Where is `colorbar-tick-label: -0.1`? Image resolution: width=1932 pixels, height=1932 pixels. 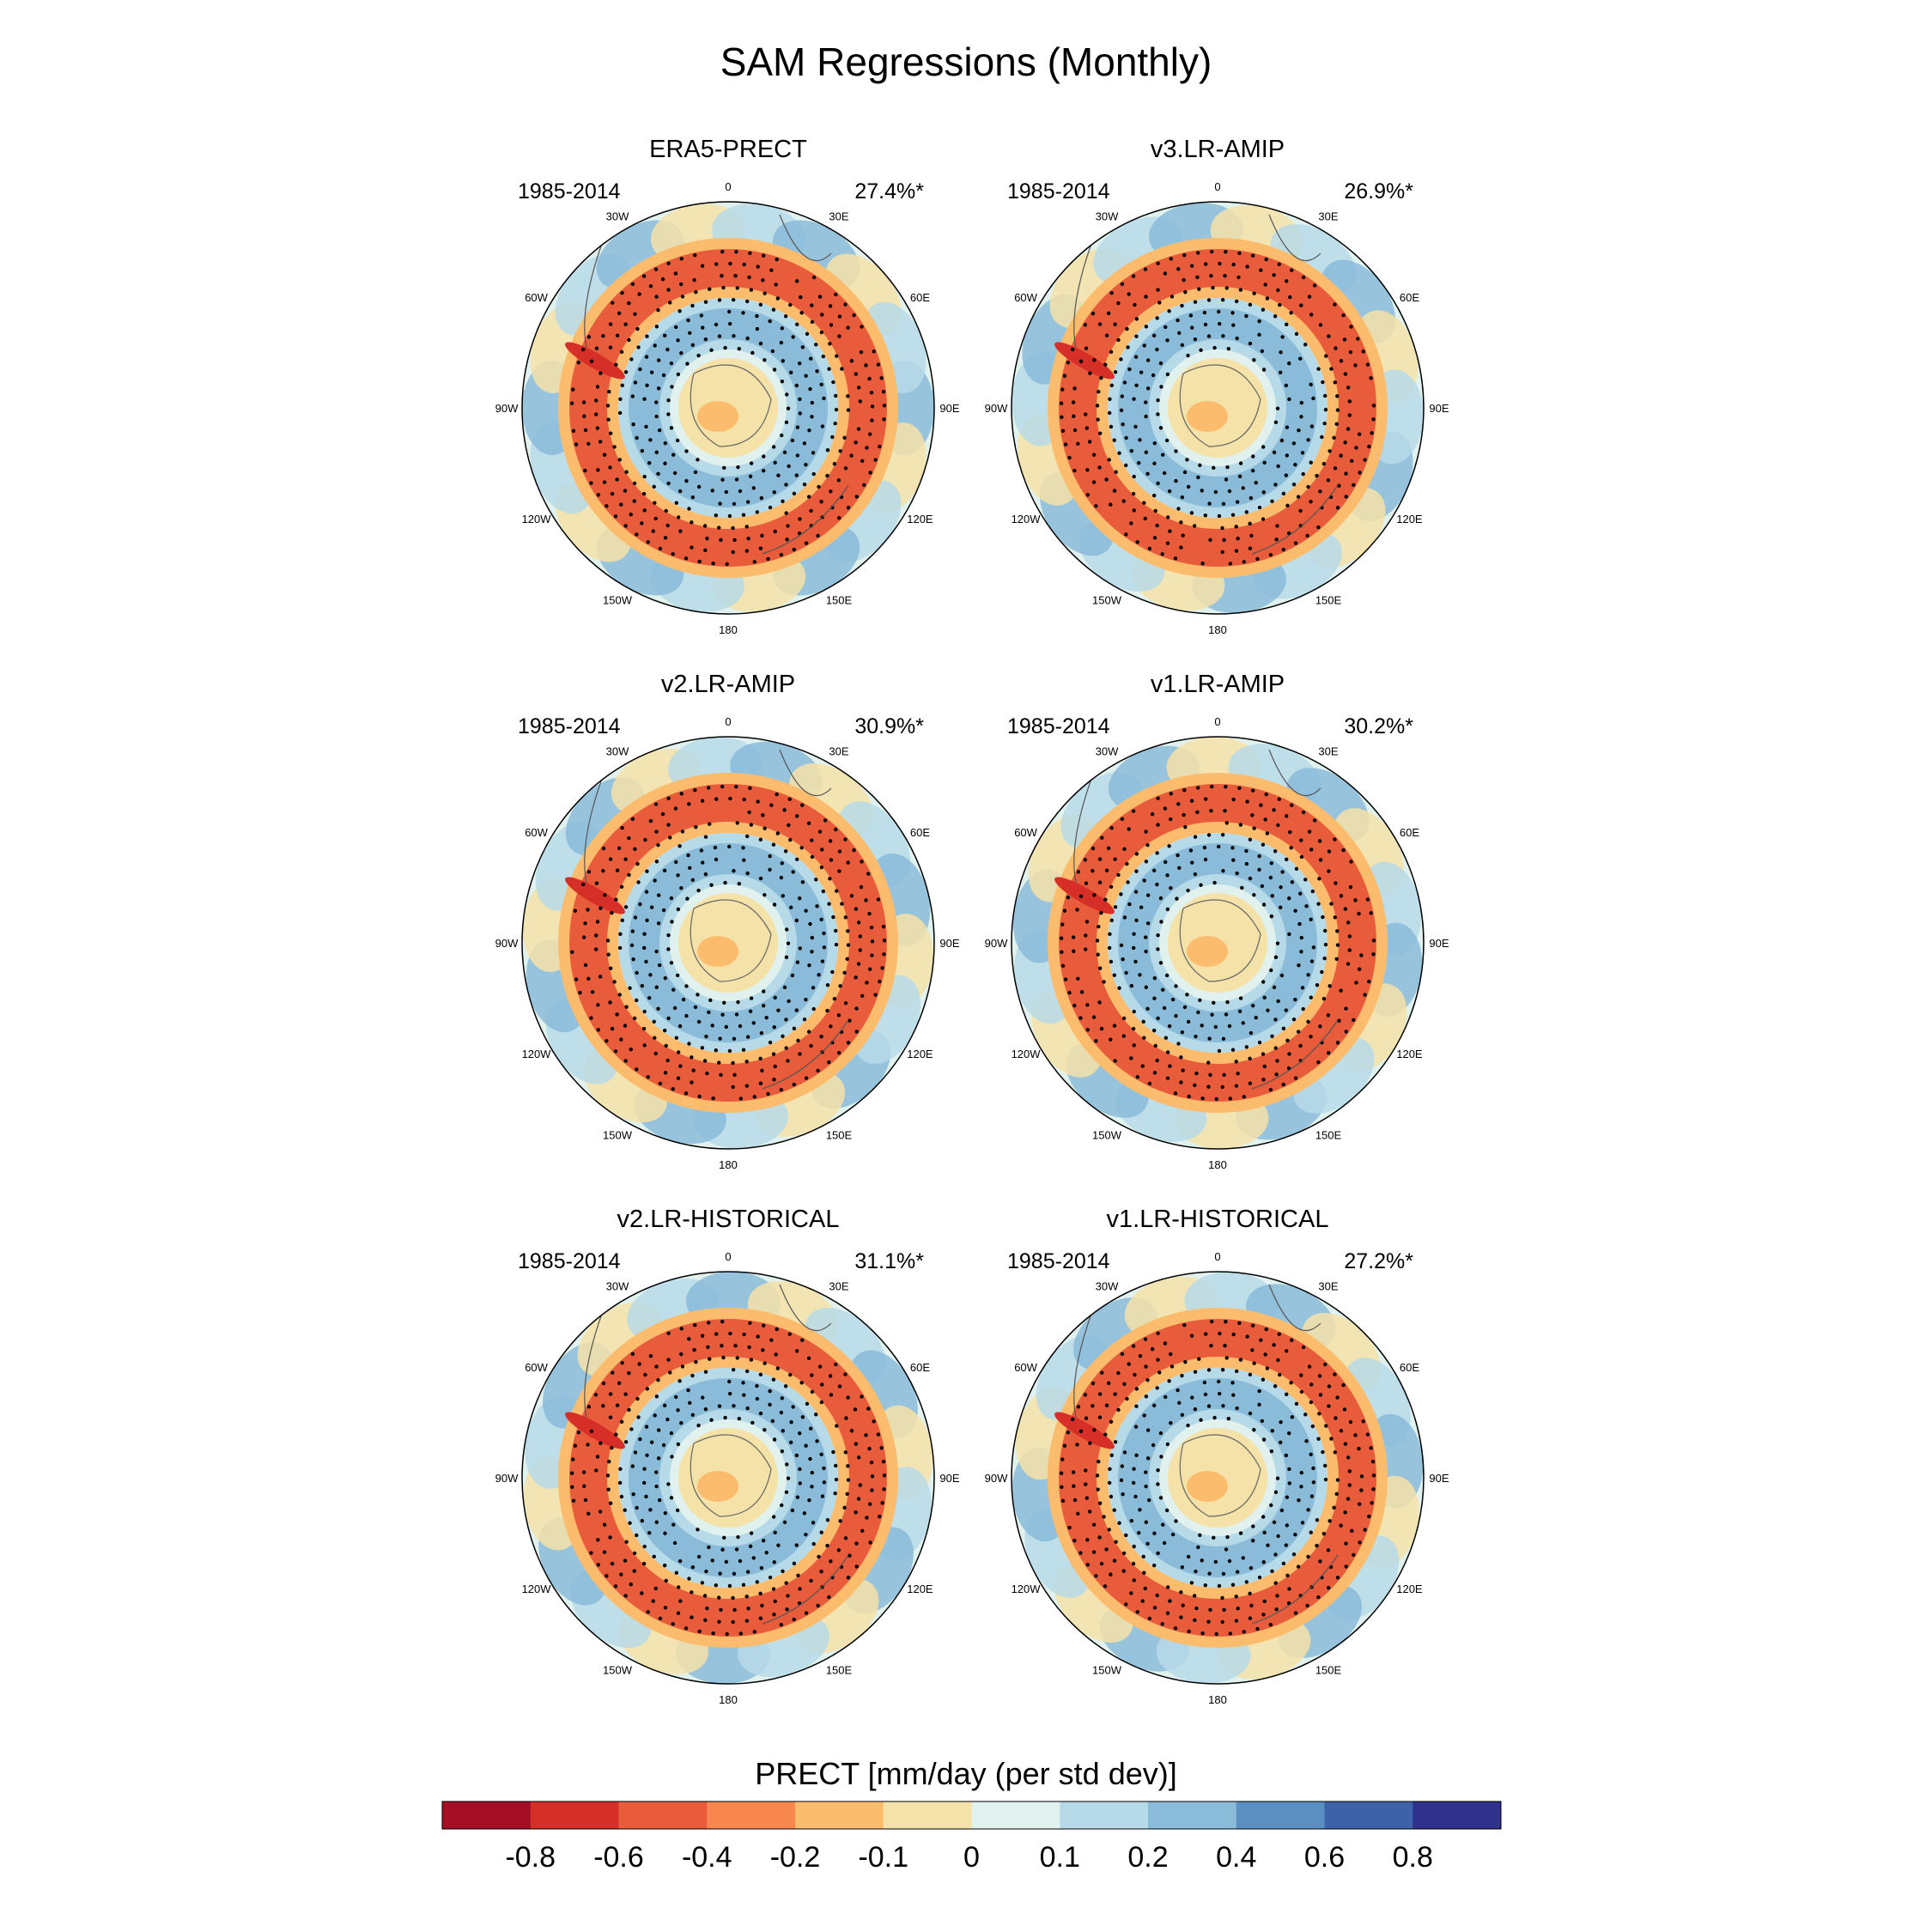 colorbar-tick-label: -0.1 is located at coordinates (883, 1858).